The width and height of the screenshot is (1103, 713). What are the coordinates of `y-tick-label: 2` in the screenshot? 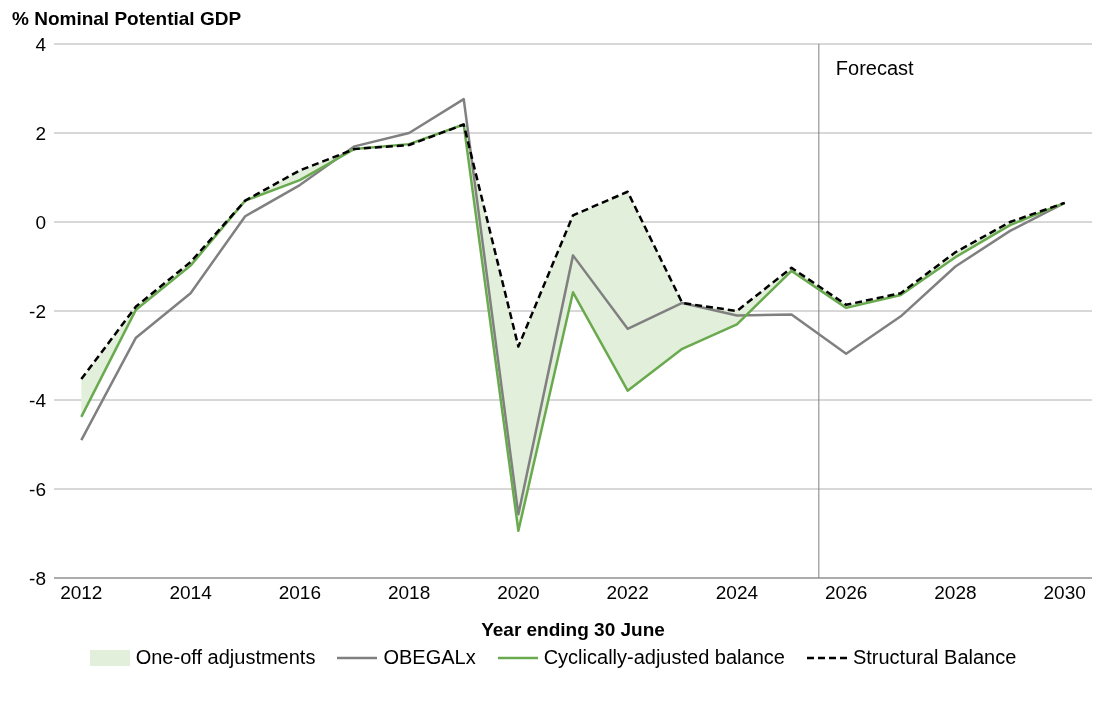 It's located at (40, 133).